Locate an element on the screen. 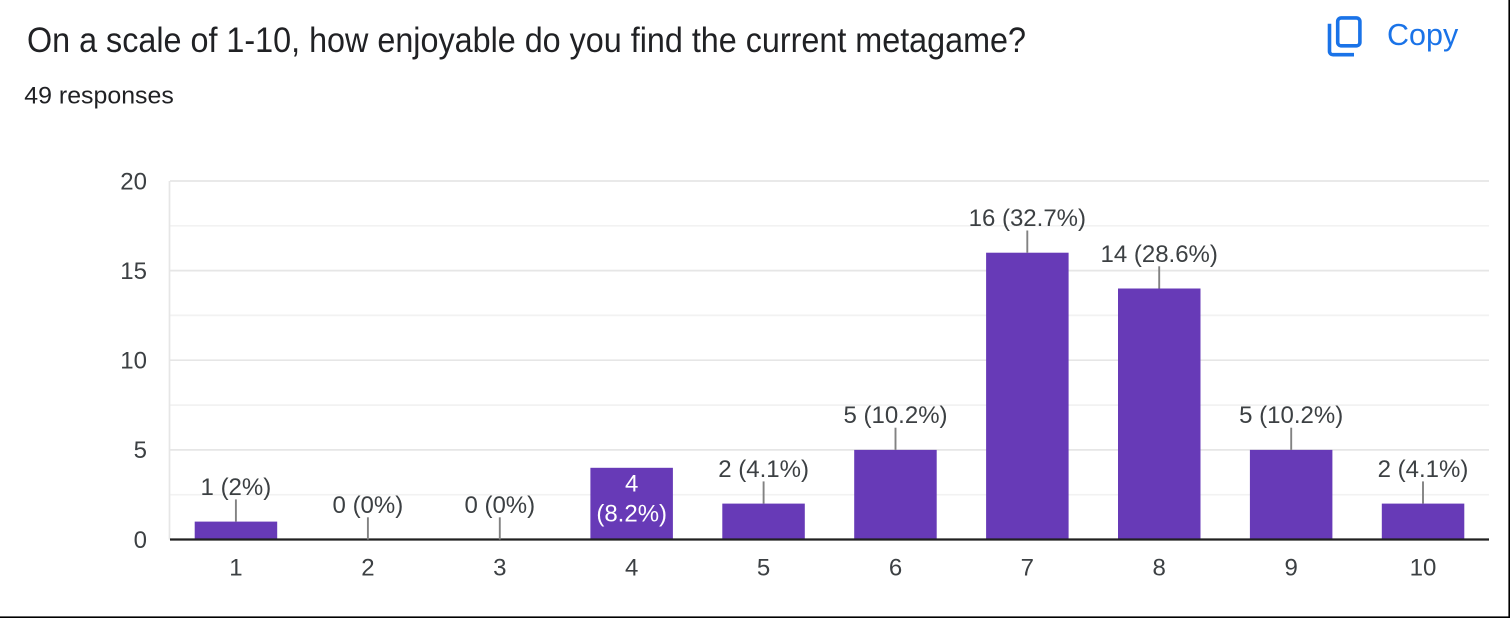 The width and height of the screenshot is (1510, 623). svg-text: 9 is located at coordinates (1291, 568).